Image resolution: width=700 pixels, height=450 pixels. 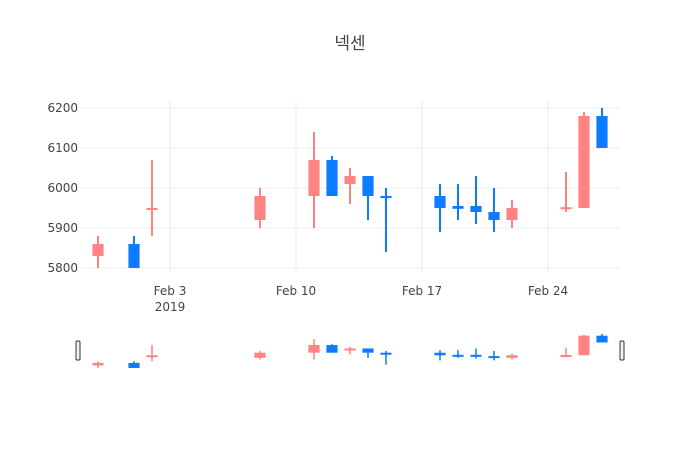 I want to click on x-tick-year-label: 2019, so click(x=170, y=307).